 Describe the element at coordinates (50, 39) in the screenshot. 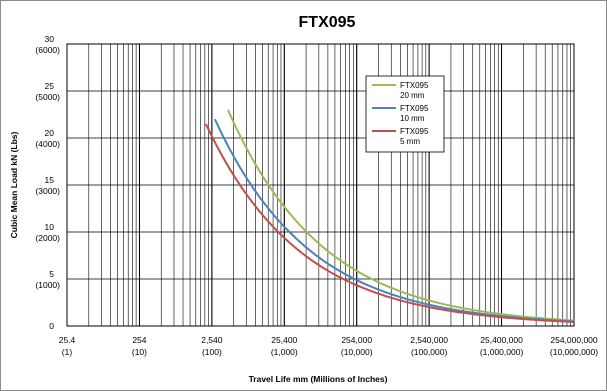

I see `y-tick-label: 30` at that location.